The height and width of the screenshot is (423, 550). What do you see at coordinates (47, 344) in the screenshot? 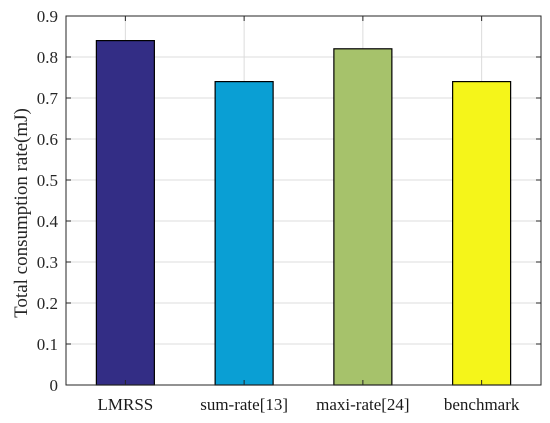
I see `y-tick-label: 0.1` at bounding box center [47, 344].